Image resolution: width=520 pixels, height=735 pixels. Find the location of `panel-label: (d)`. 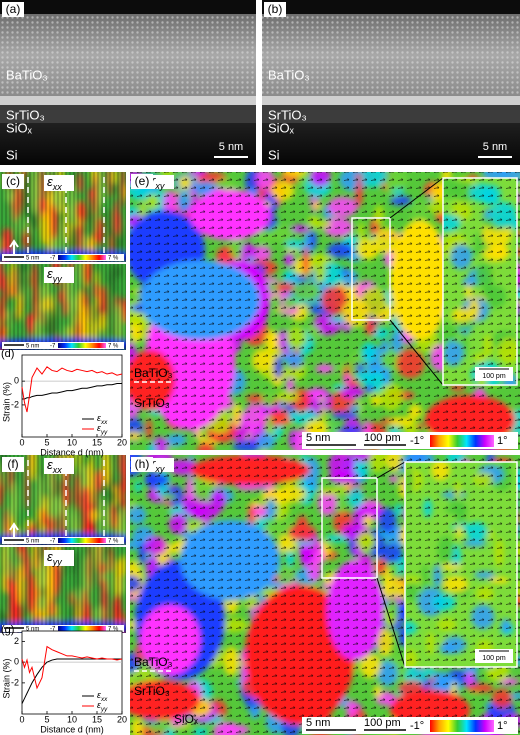

panel-label: (d) is located at coordinates (7, 354).